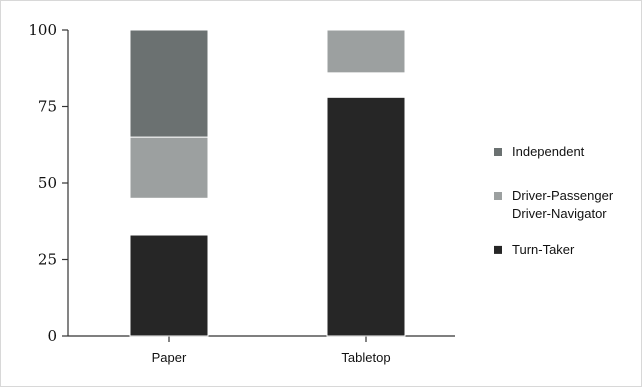 Image resolution: width=642 pixels, height=387 pixels. What do you see at coordinates (169, 357) in the screenshot?
I see `x-tick-label: Paper` at bounding box center [169, 357].